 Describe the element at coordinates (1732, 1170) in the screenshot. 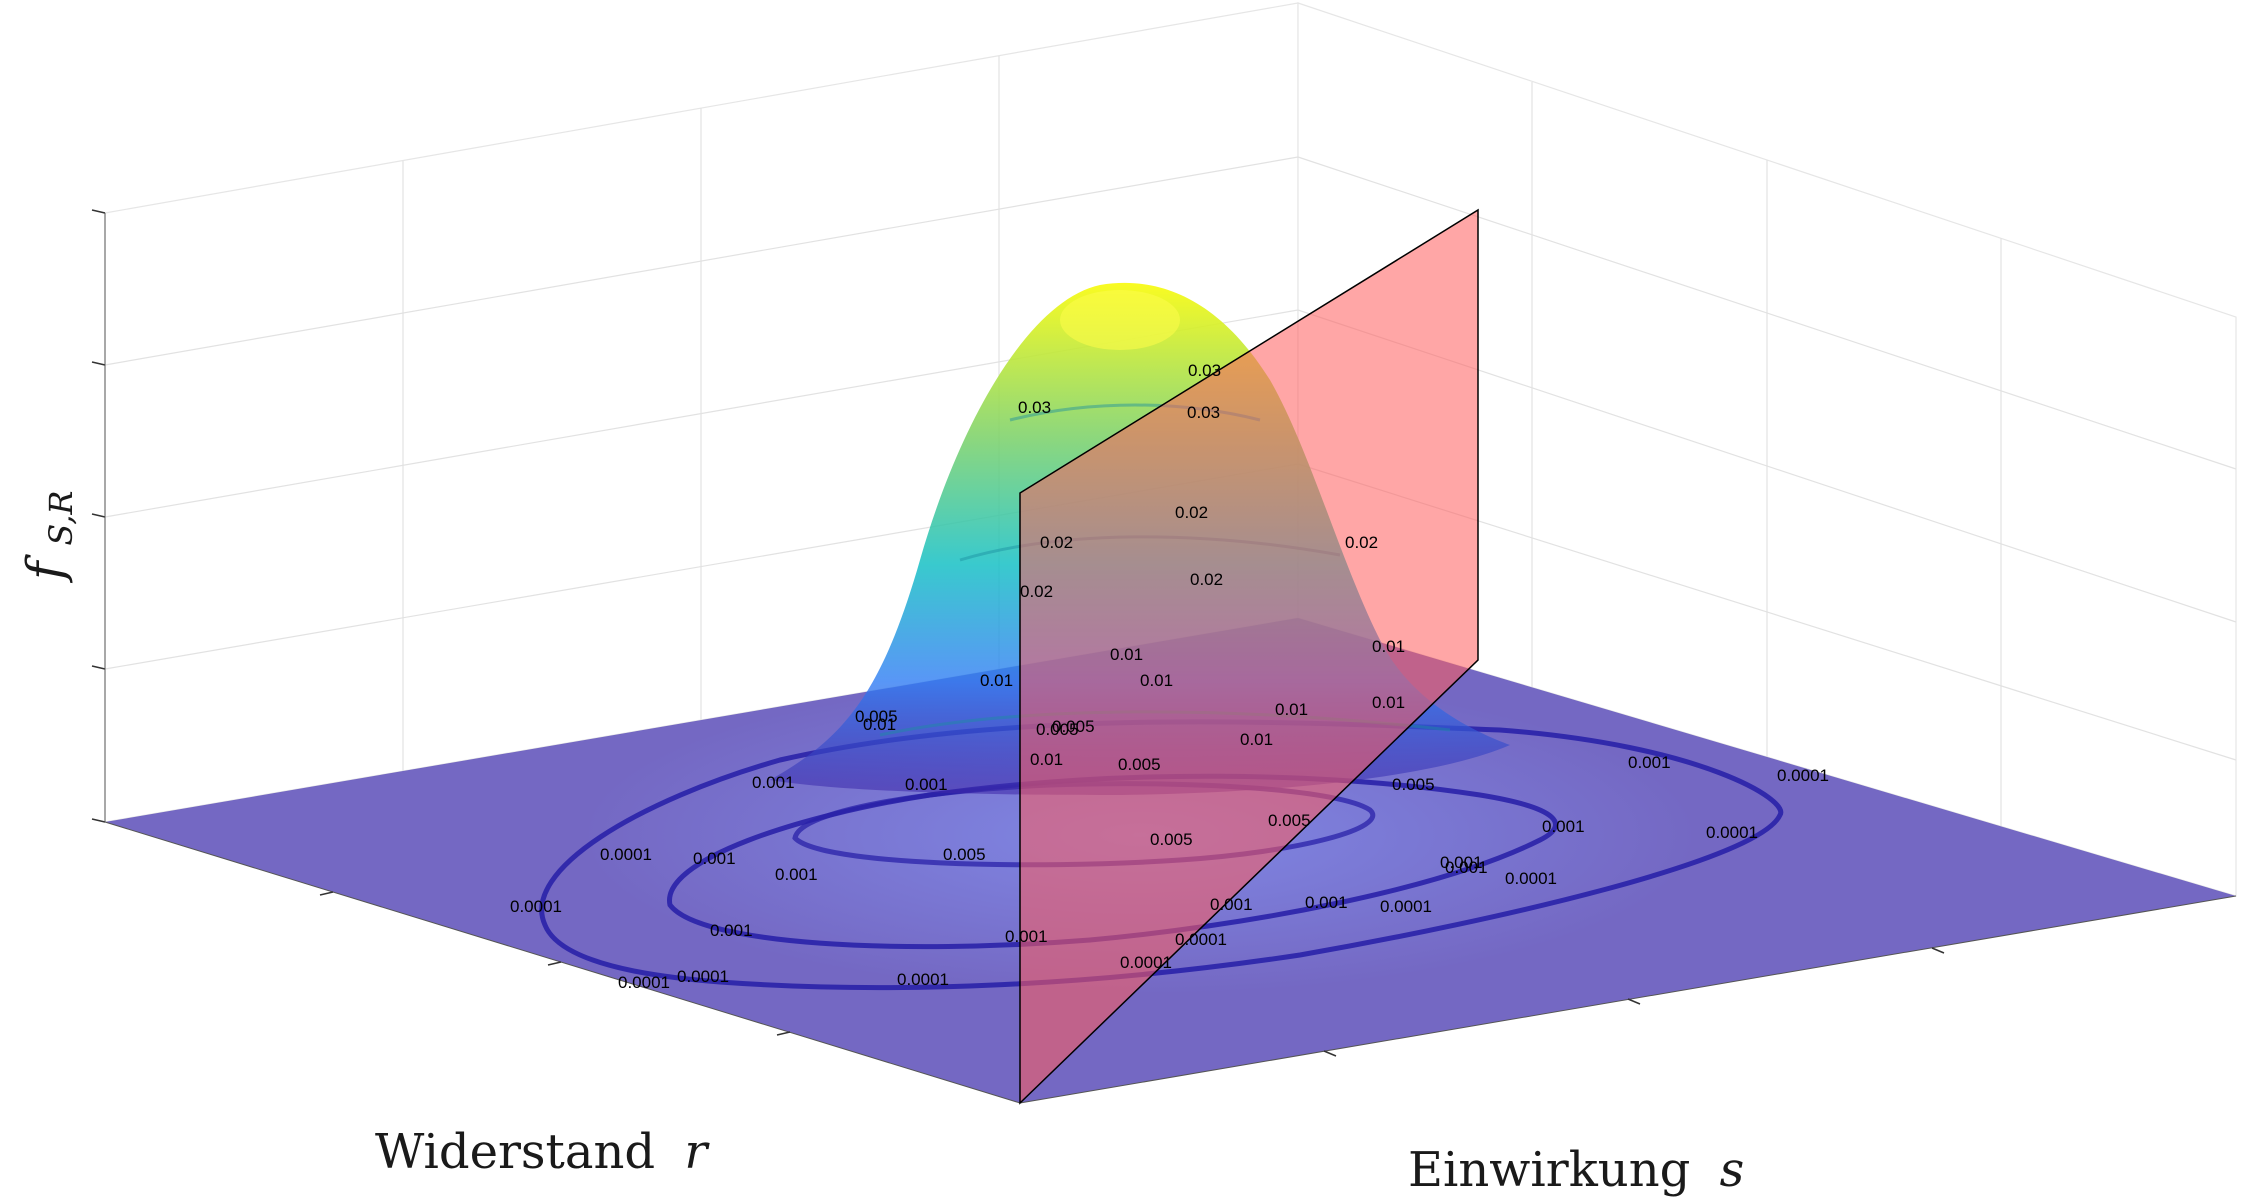

I see `y-axis-label-var: s` at that location.